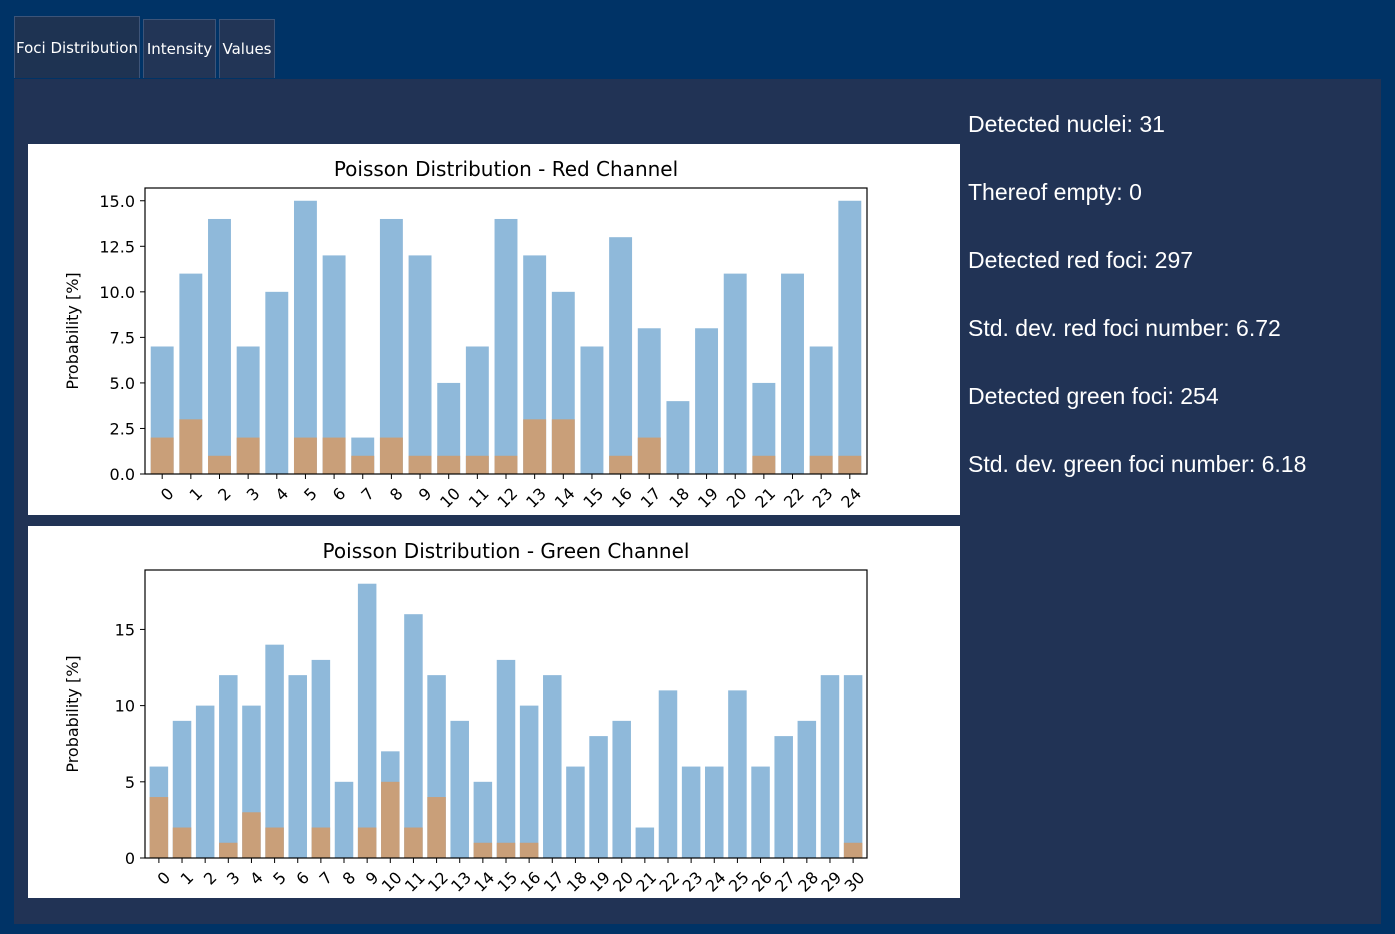 The image size is (1395, 934). What do you see at coordinates (179, 48) in the screenshot?
I see `tab-intensity: Intensity` at bounding box center [179, 48].